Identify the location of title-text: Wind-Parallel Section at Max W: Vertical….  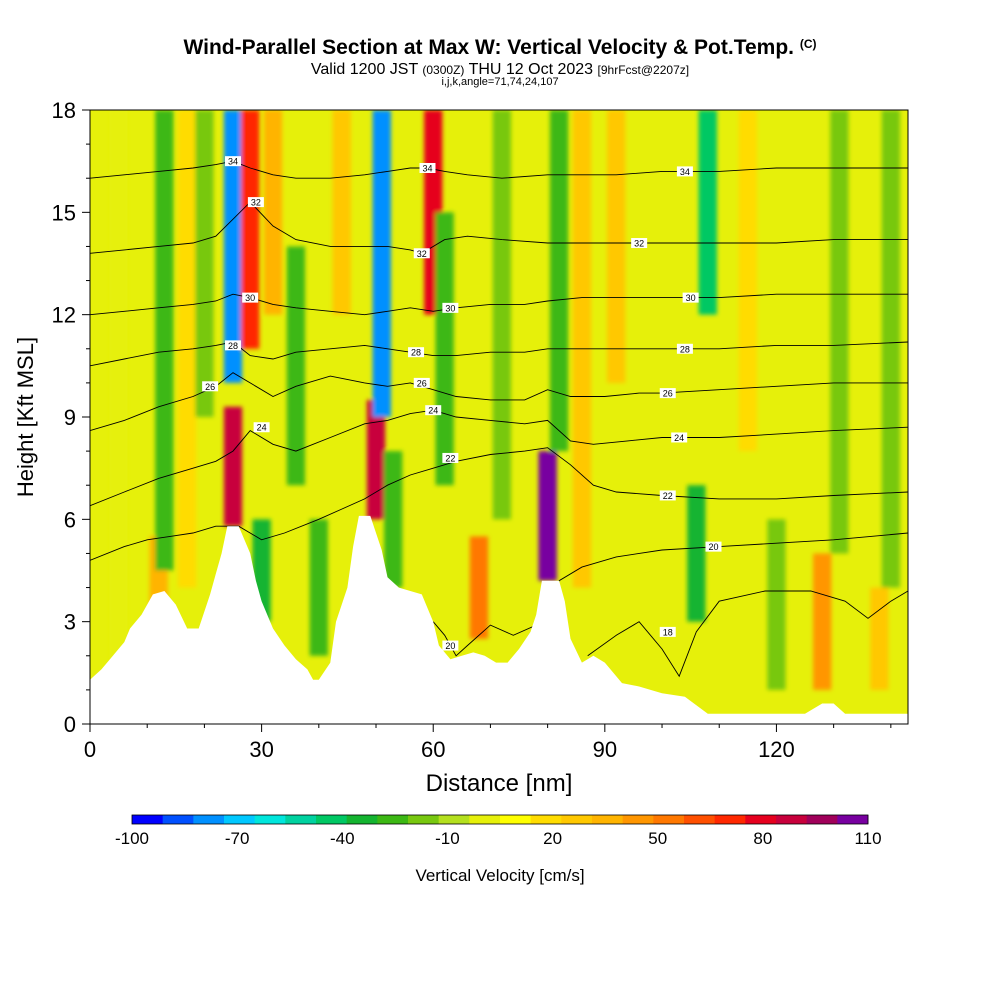
(488, 47).